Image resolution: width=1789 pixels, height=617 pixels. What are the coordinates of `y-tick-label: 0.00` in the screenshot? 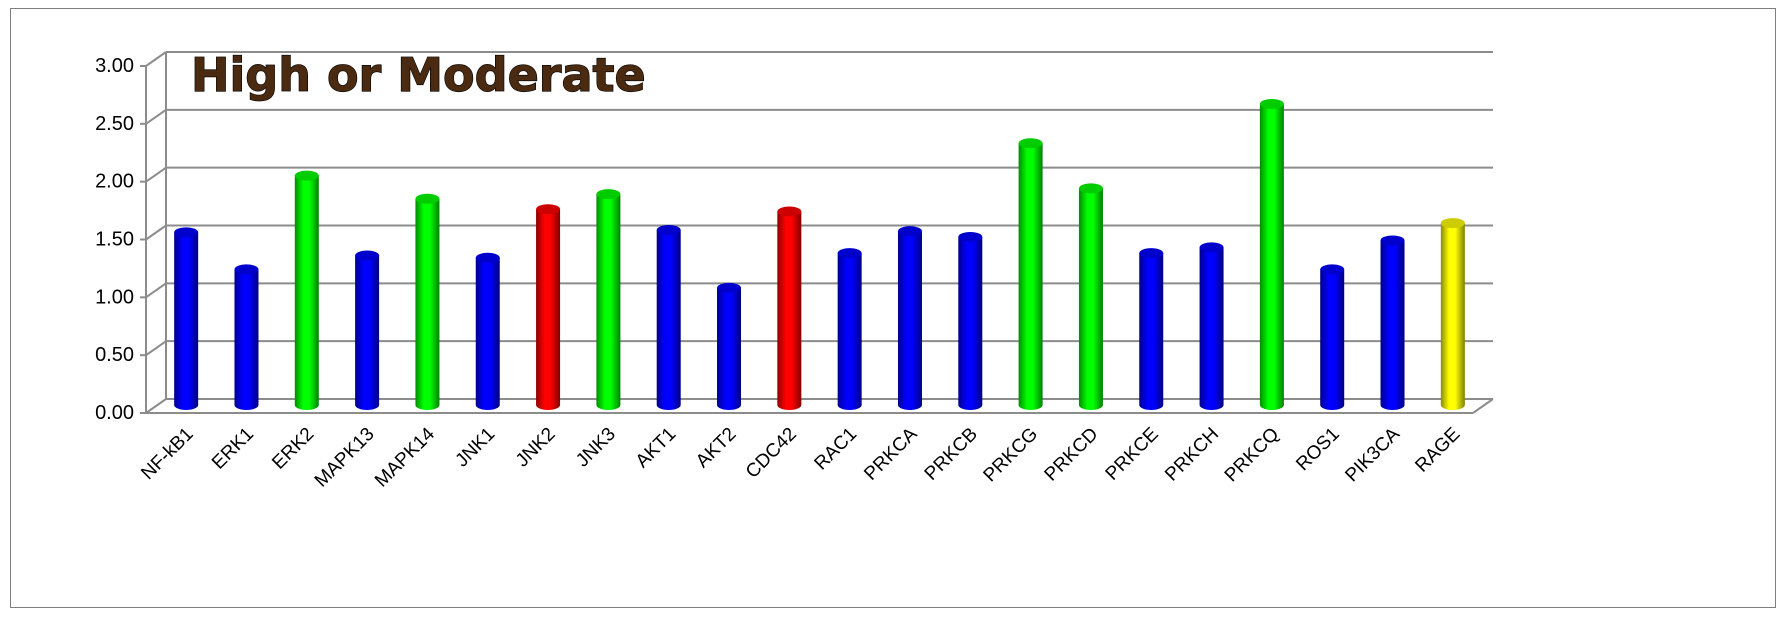 It's located at (114, 413).